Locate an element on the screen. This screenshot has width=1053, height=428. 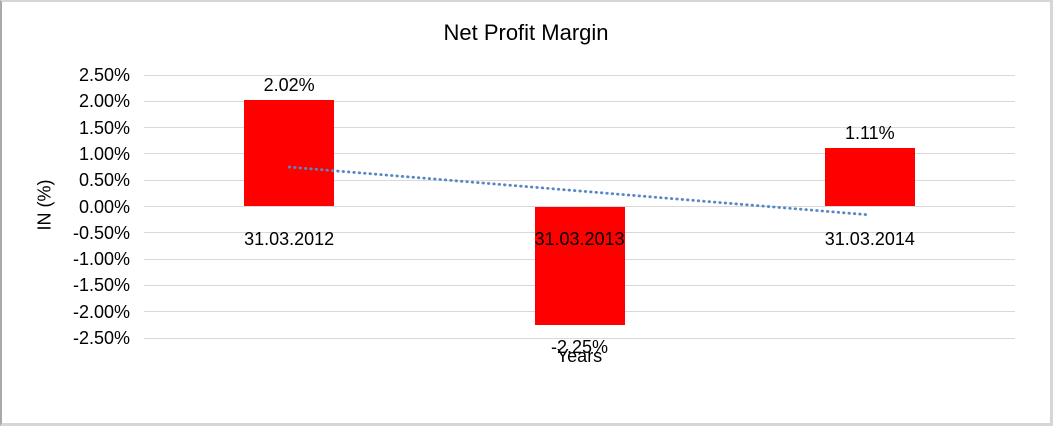
y-tick-label: 0.50% is located at coordinates (104, 180).